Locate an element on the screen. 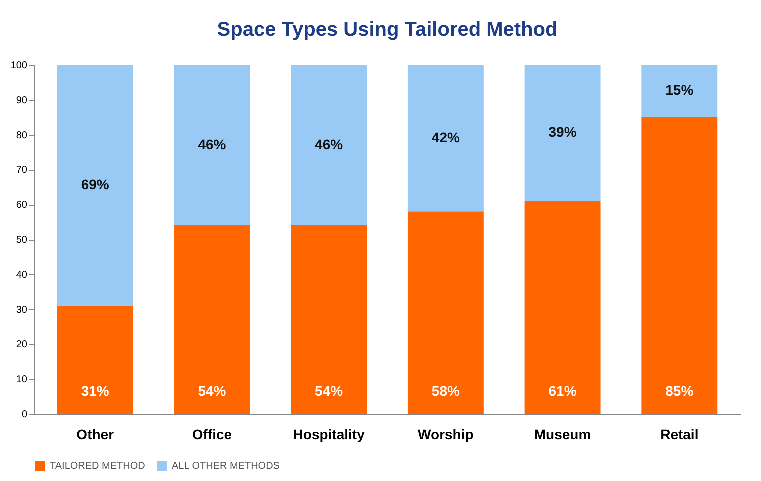 This screenshot has width=761, height=481. y-tick-label: 60 is located at coordinates (22, 206).